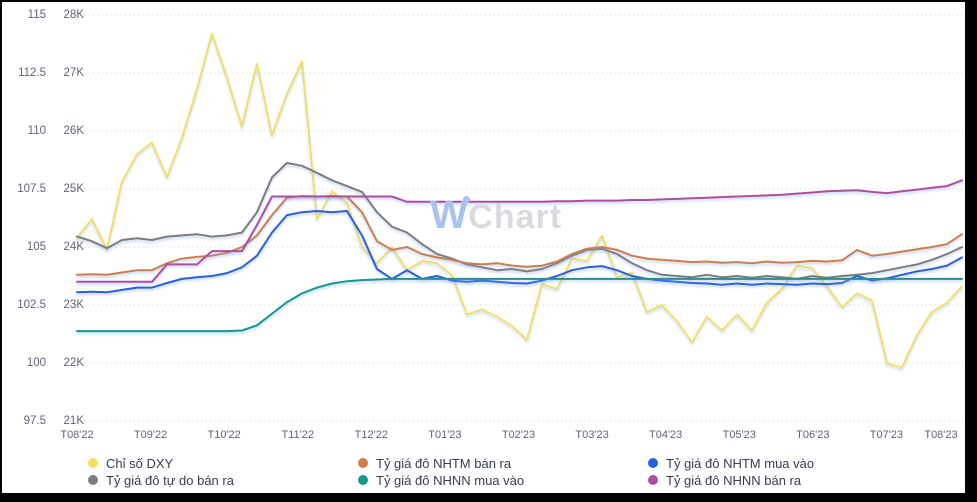  I want to click on y-axis-rate-tick: 26K, so click(73, 131).